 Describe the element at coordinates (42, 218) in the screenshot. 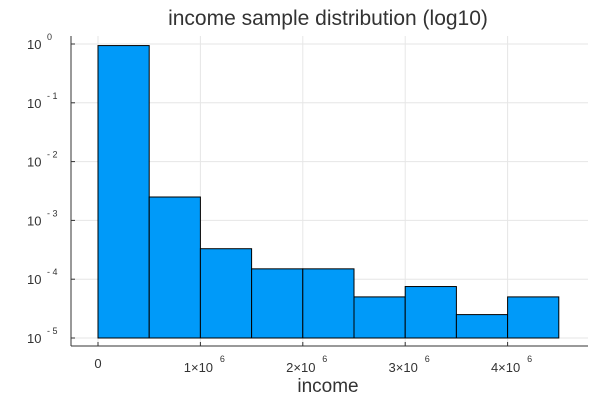

I see `y-tick-label: 10 - 3` at that location.